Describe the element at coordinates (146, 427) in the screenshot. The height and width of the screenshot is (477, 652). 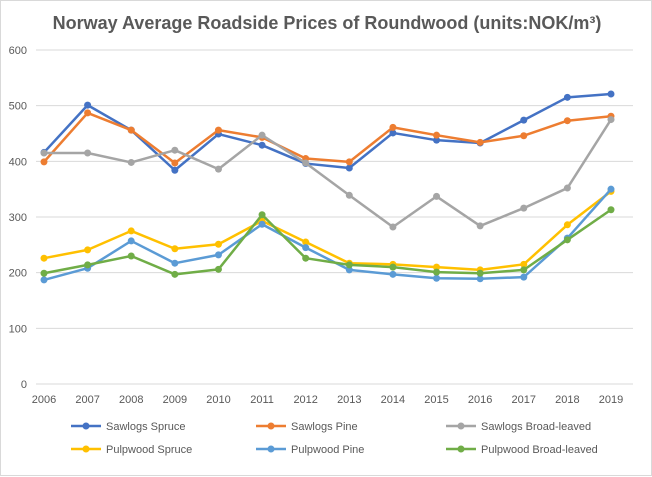
I see `legend-label: Sawlogs Spruce` at that location.